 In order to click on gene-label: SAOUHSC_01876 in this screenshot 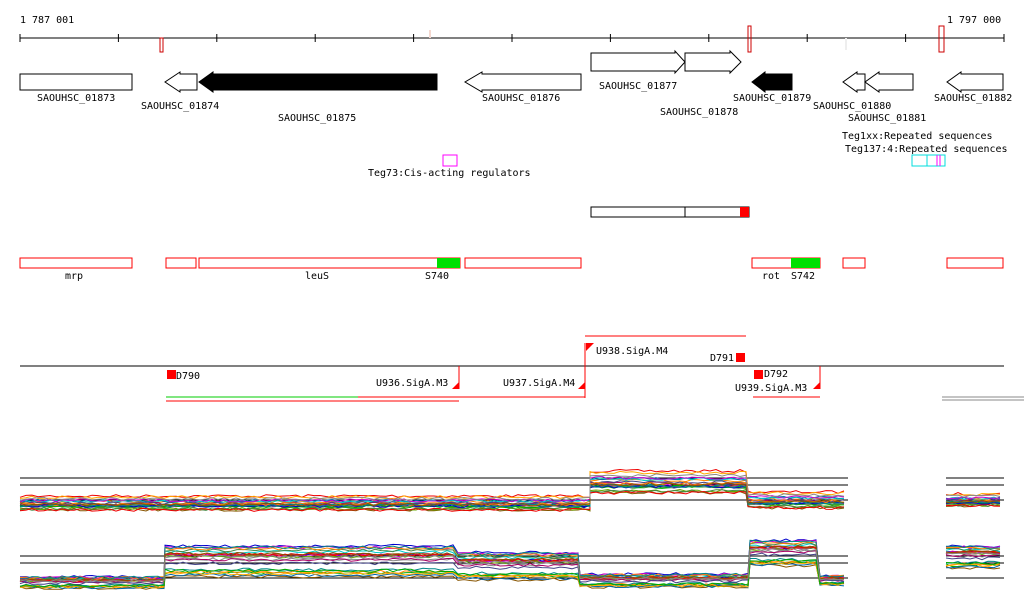, I will do `click(521, 98)`.